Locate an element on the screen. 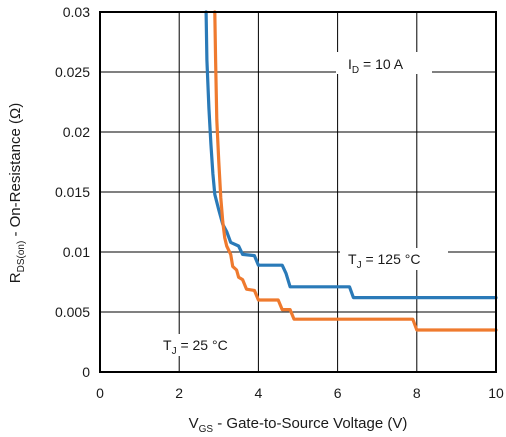 The width and height of the screenshot is (506, 437). y-axis-ticks: 0 0.005 0.01 0.015 0.02 0.025 0.03 is located at coordinates (72, 192).